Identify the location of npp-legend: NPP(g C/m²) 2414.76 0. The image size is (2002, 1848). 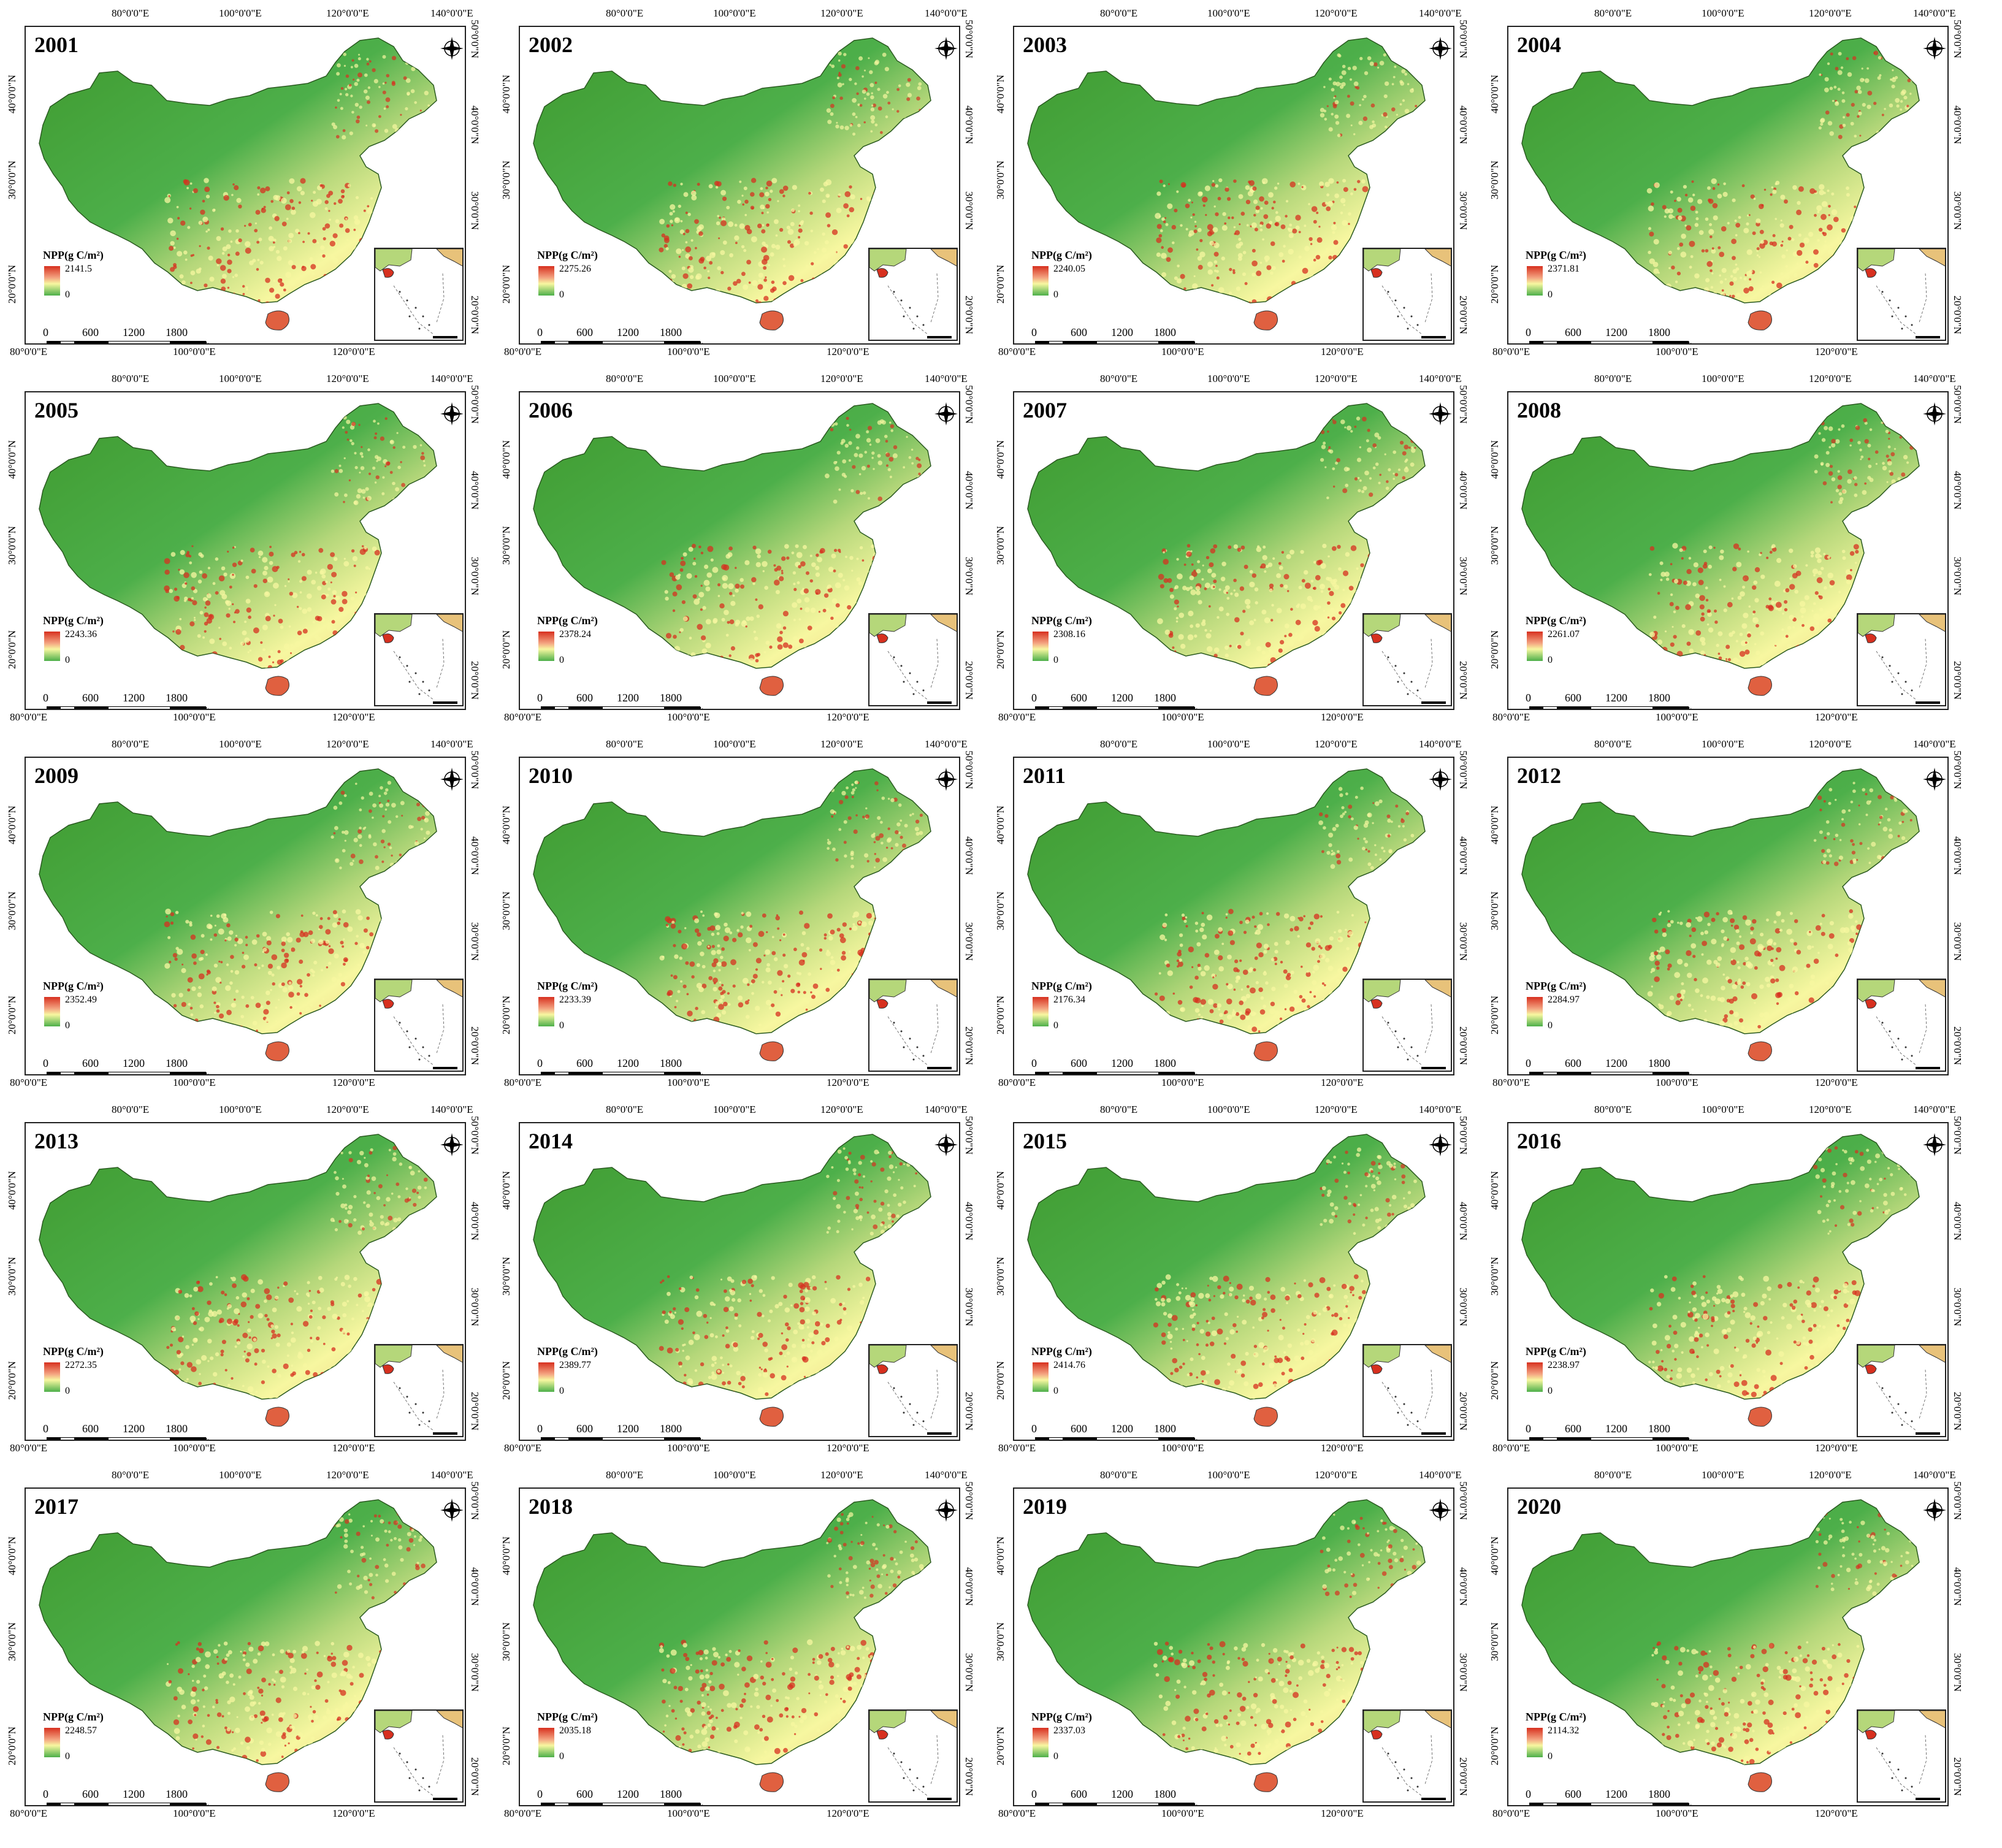
(1080, 1379).